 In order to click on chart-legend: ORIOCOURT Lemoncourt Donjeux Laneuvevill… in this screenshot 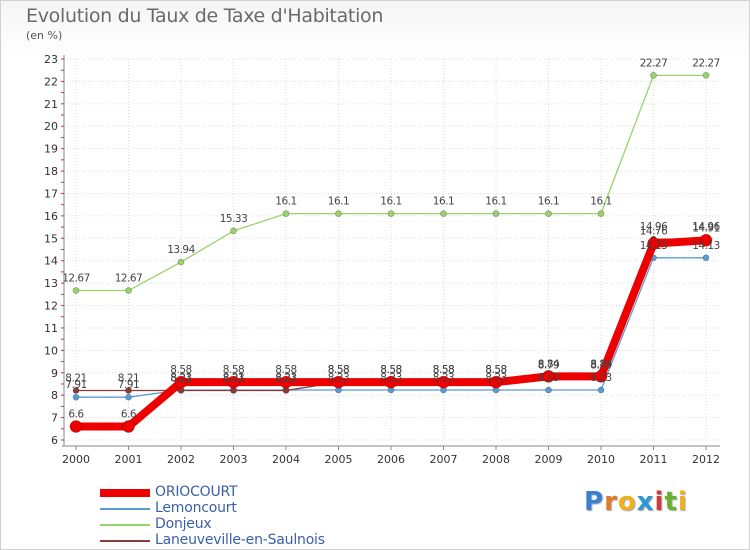, I will do `click(230, 516)`.